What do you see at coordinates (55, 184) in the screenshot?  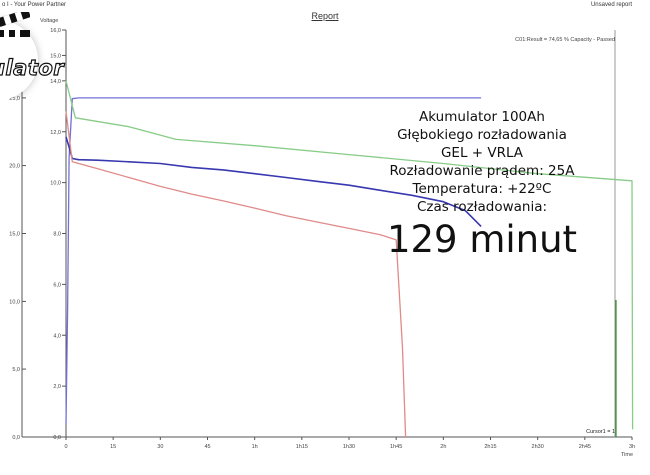 I see `y-tick-label: 10,0` at bounding box center [55, 184].